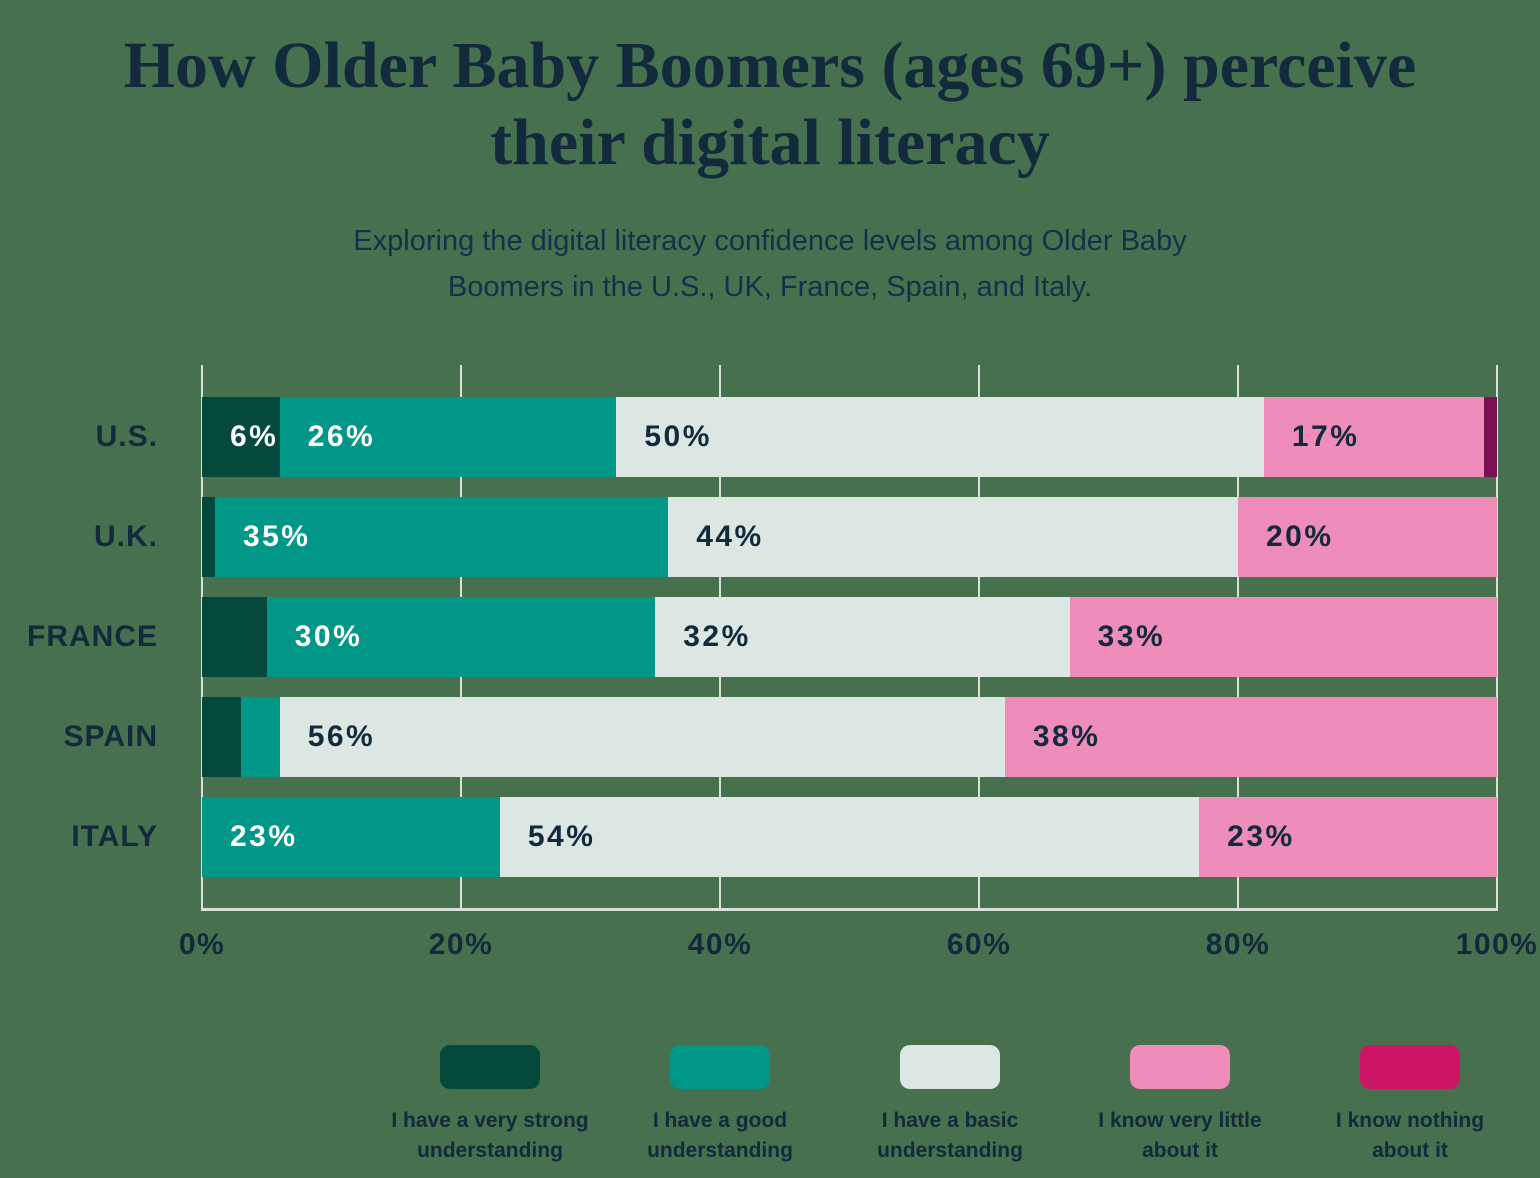 This screenshot has height=1178, width=1540. What do you see at coordinates (461, 944) in the screenshot?
I see `x-tick-label-20%: 20%` at bounding box center [461, 944].